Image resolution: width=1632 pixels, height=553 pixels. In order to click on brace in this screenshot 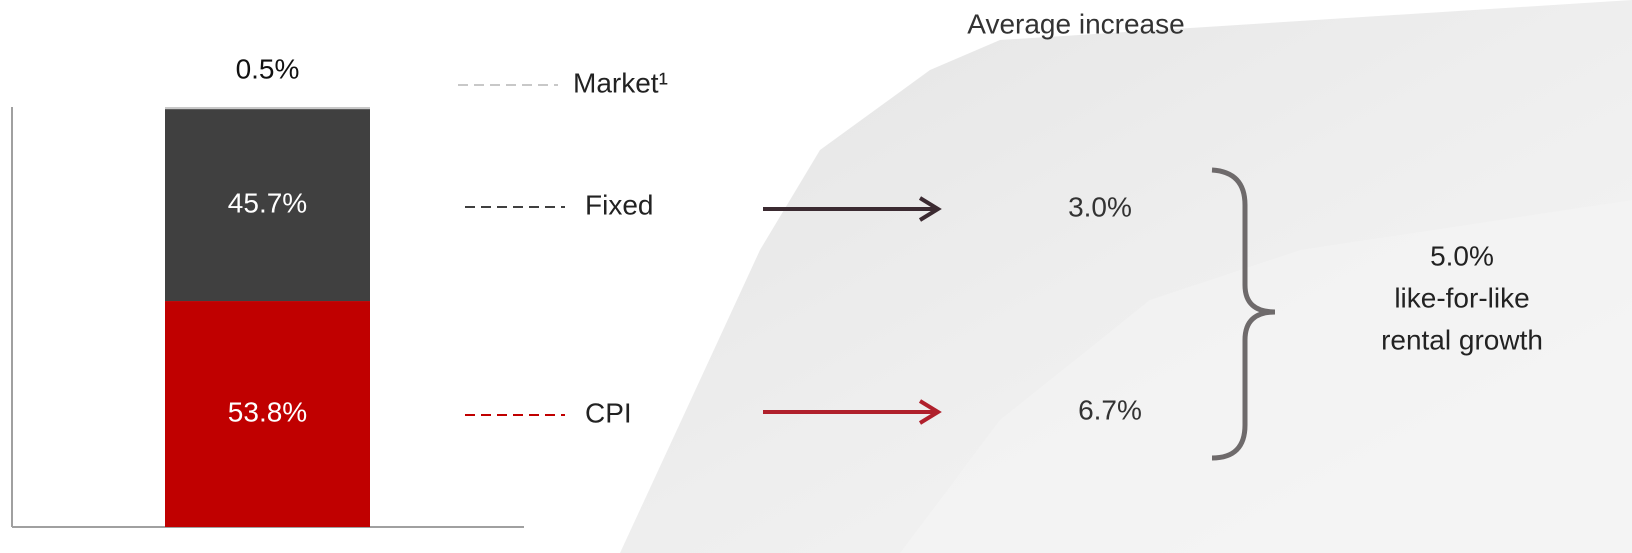, I will do `click(1243, 314)`.